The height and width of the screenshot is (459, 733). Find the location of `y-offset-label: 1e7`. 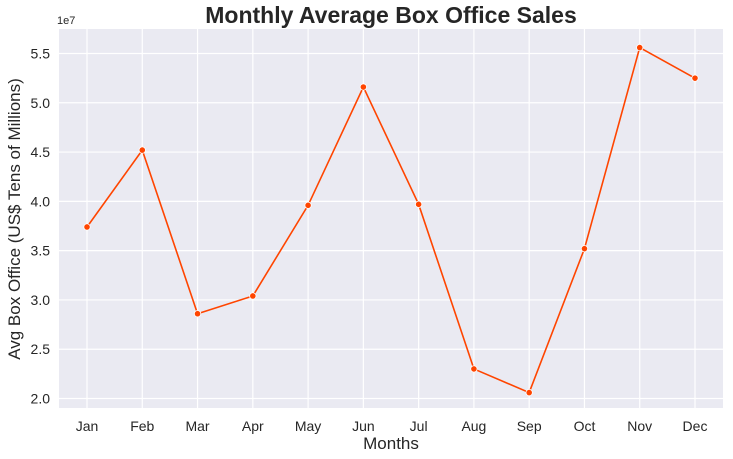

y-offset-label: 1e7 is located at coordinates (66, 21).